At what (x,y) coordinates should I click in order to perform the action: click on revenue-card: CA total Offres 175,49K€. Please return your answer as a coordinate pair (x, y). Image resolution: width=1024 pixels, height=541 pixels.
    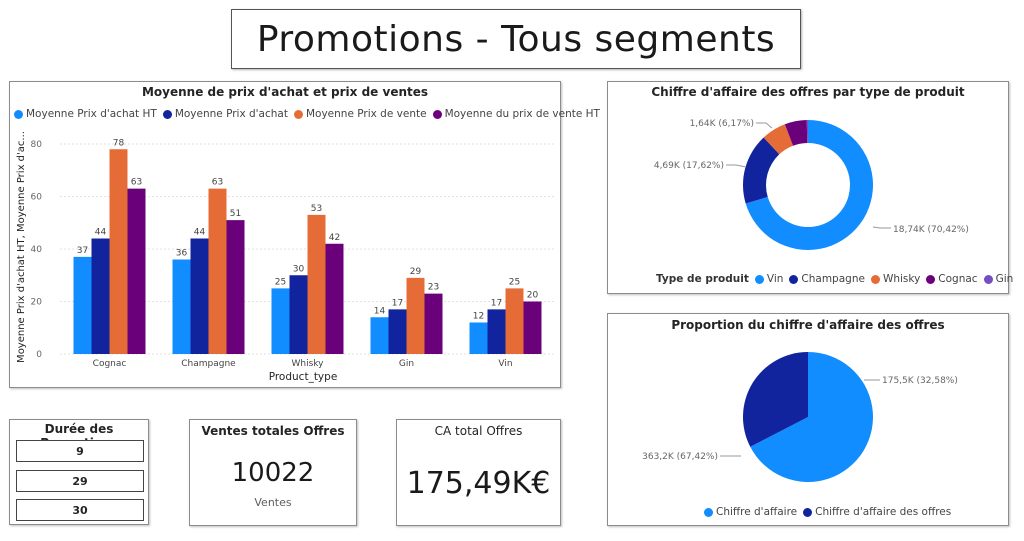
    Looking at the image, I should click on (478, 472).